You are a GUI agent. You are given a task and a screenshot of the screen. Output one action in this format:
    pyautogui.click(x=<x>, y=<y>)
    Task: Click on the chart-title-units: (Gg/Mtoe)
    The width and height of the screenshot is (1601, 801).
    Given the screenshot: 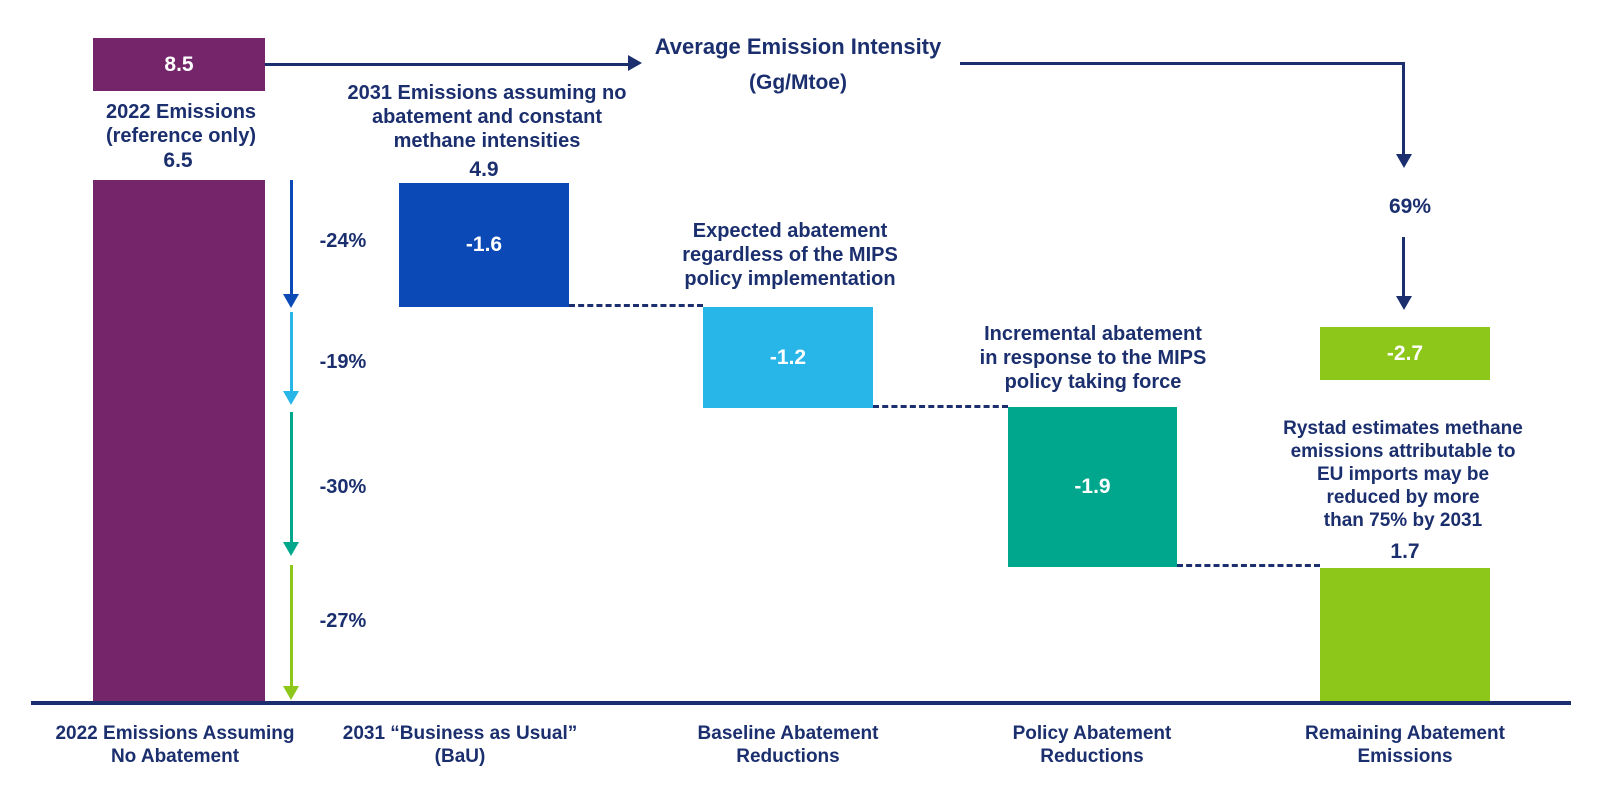 What is the action you would take?
    pyautogui.click(x=798, y=82)
    